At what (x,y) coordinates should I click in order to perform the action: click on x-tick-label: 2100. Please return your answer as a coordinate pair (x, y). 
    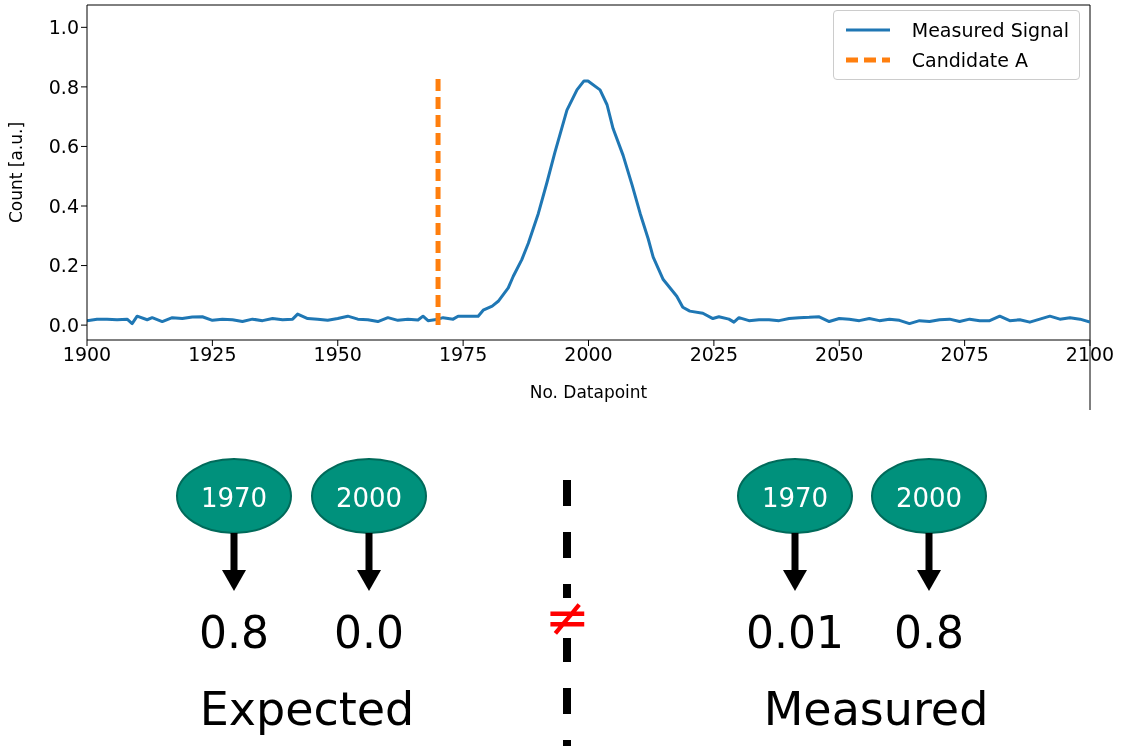
    Looking at the image, I should click on (1090, 354).